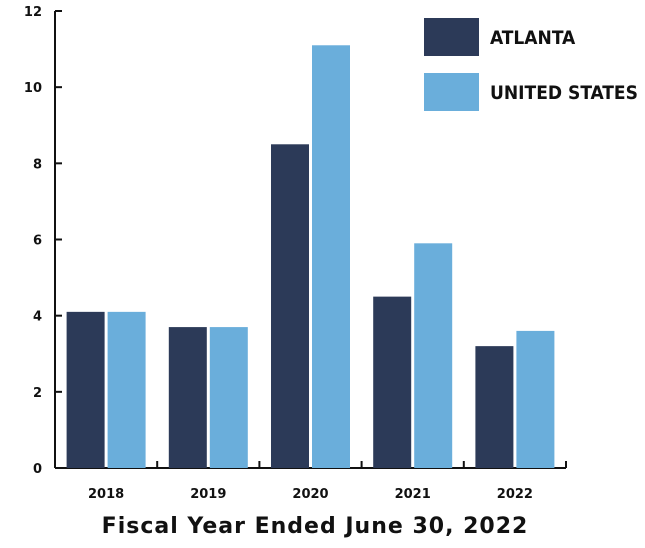  I want to click on x-tick-label: 2021, so click(413, 494).